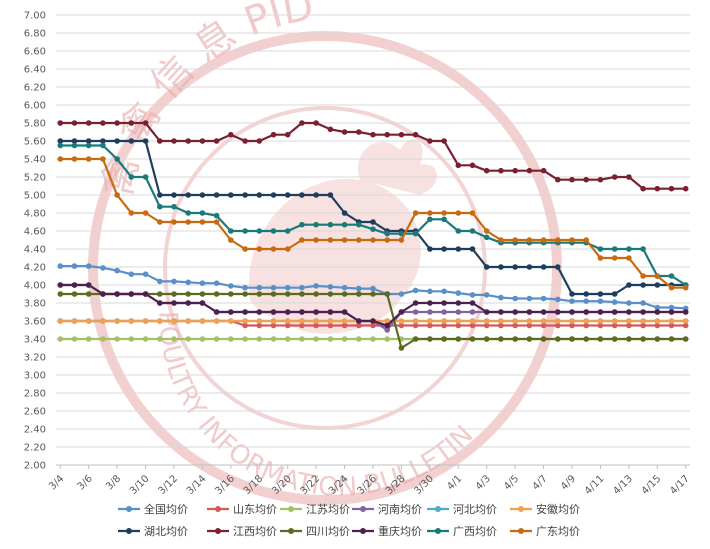  Describe the element at coordinates (255, 509) in the screenshot. I see `legend-label: 山东均价` at that location.